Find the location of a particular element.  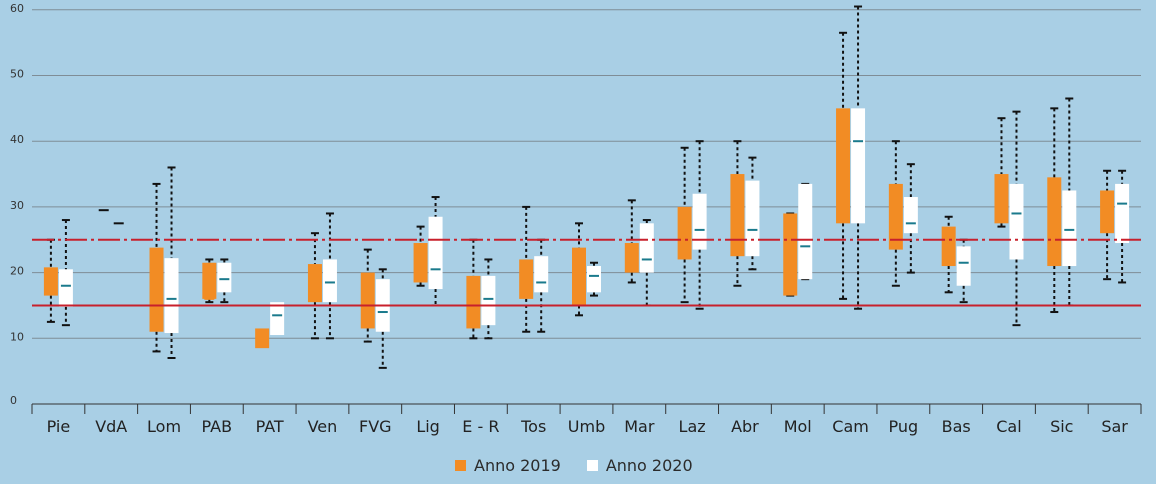

legend-swatch-2020 is located at coordinates (592, 465).